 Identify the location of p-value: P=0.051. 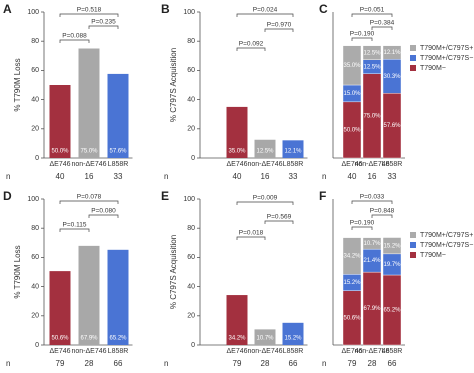
(372, 10).